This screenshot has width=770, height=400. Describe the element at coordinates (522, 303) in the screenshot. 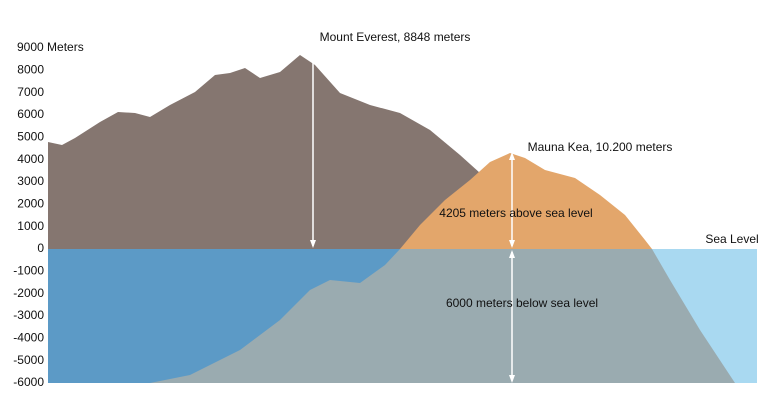

I see `below-label: 6000 meters below sea level` at that location.